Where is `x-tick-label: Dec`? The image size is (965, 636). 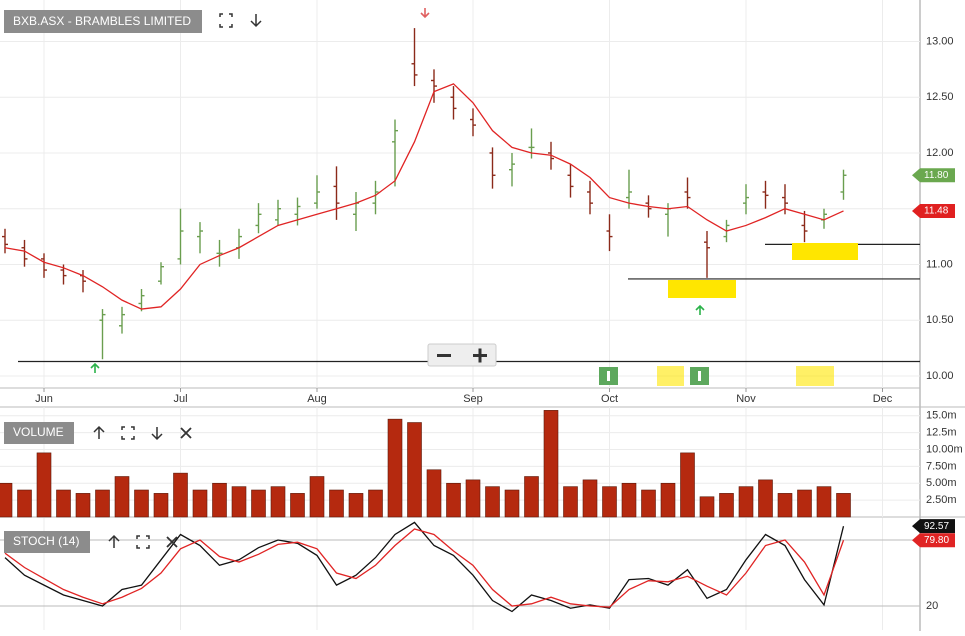
x-tick-label: Dec is located at coordinates (883, 399).